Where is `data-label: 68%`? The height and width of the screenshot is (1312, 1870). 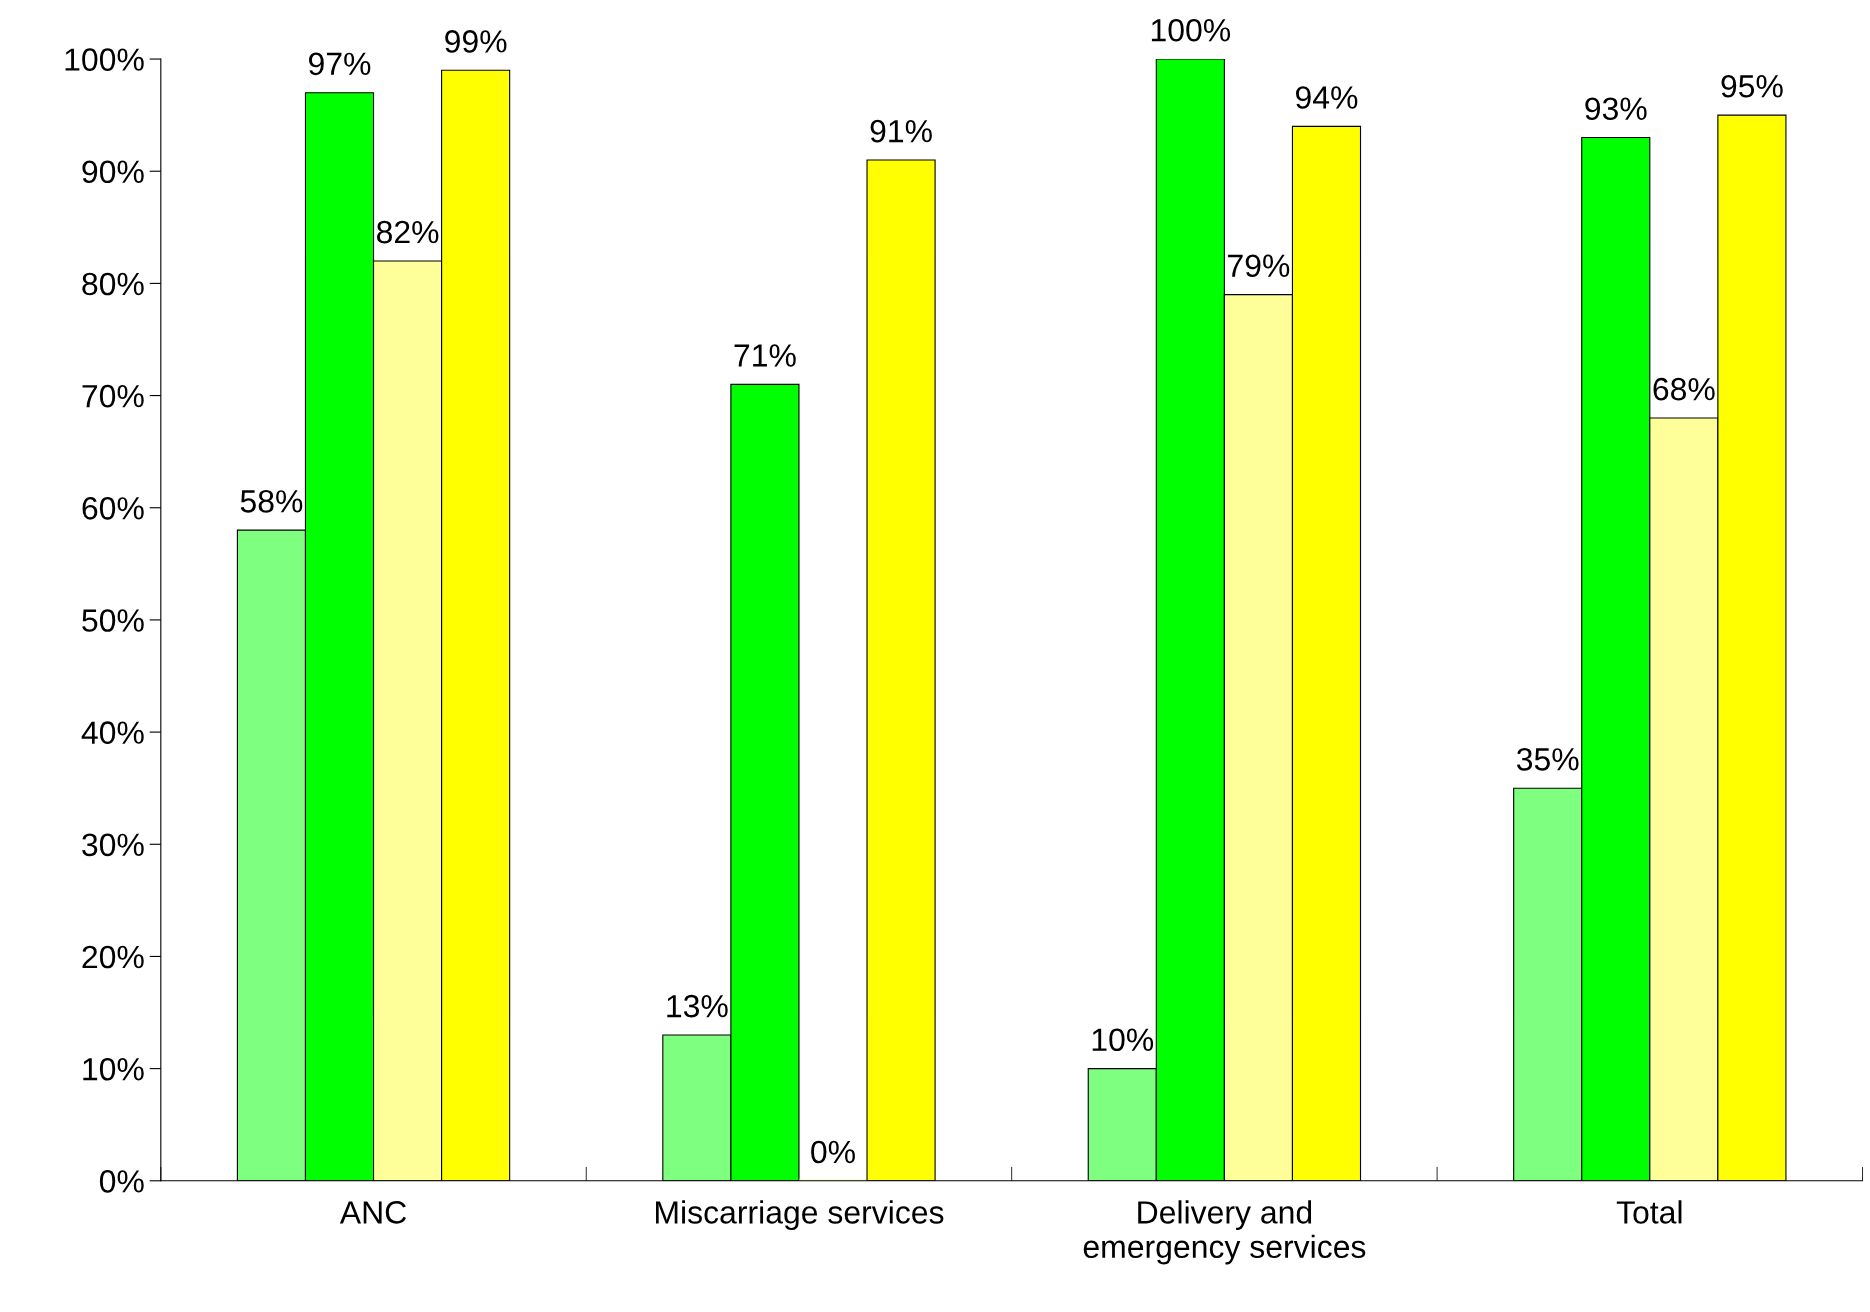 data-label: 68% is located at coordinates (1684, 389).